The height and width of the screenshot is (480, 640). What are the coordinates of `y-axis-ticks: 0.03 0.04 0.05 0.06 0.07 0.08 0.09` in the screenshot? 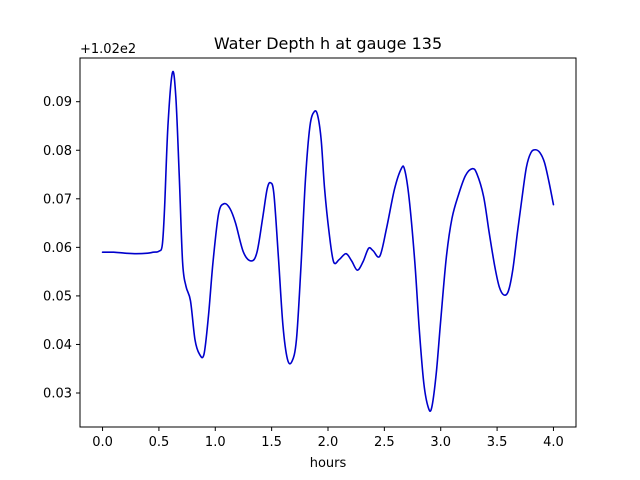 It's located at (61, 248).